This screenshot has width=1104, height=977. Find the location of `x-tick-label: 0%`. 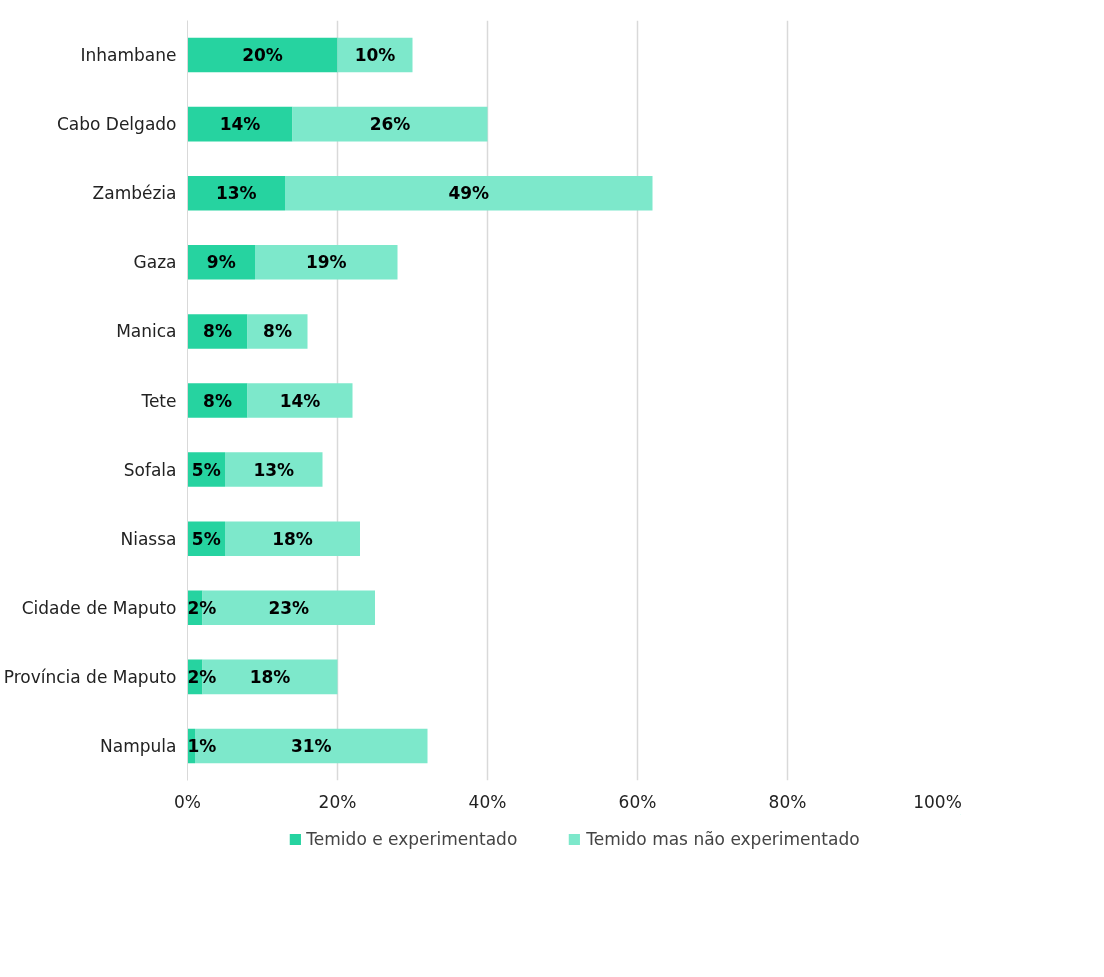

x-tick-label: 0% is located at coordinates (187, 801).